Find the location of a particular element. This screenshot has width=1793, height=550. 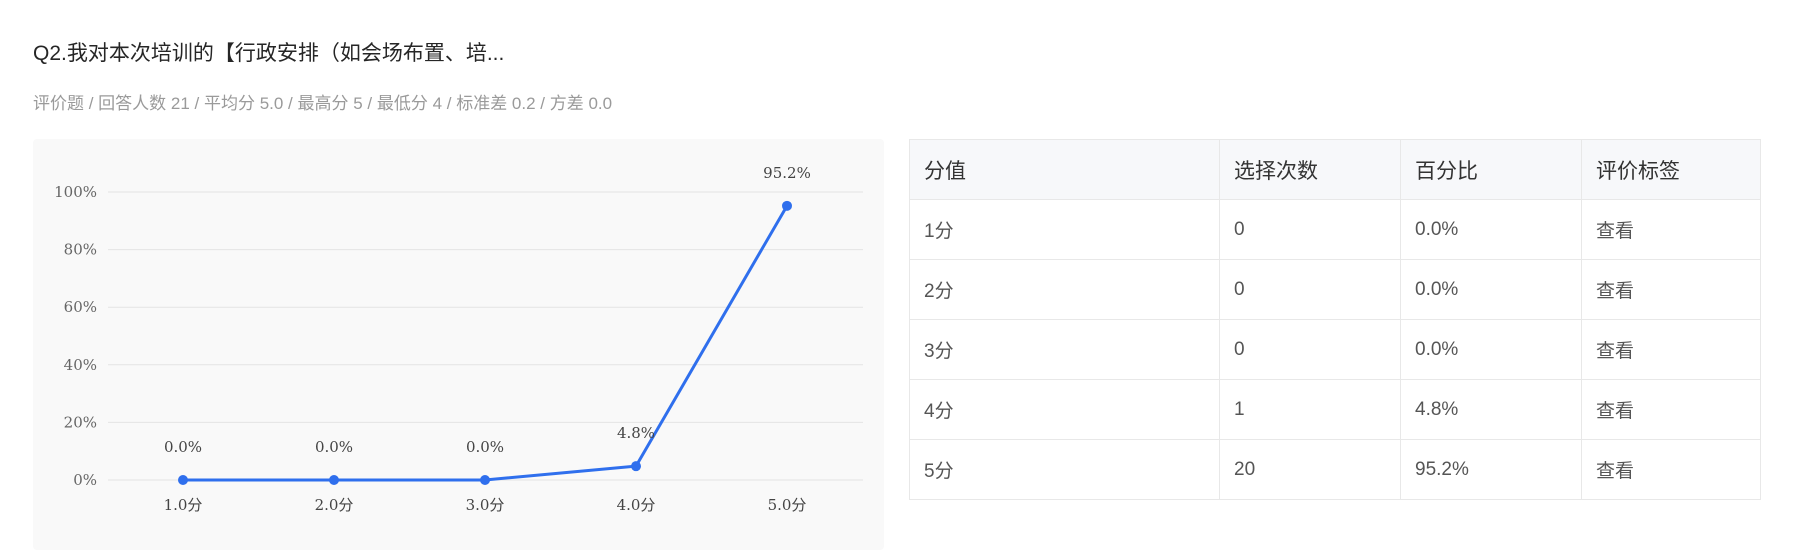

header-tags: 评价标签 is located at coordinates (1671, 169).